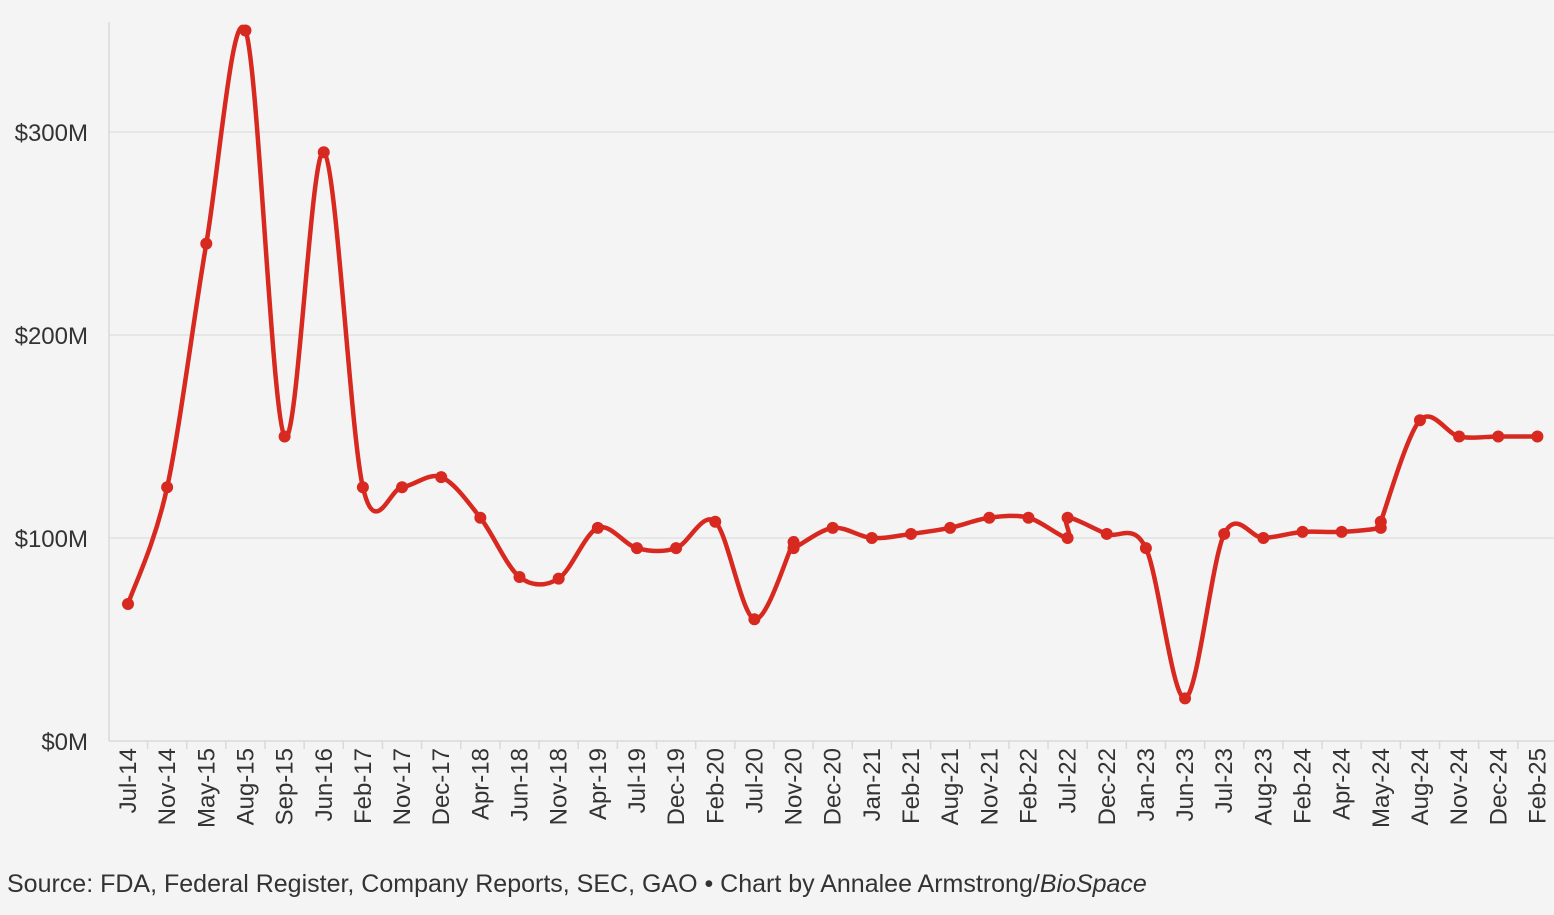 Image resolution: width=1554 pixels, height=915 pixels. Describe the element at coordinates (520, 784) in the screenshot. I see `x-tick-label: Jun-18` at that location.